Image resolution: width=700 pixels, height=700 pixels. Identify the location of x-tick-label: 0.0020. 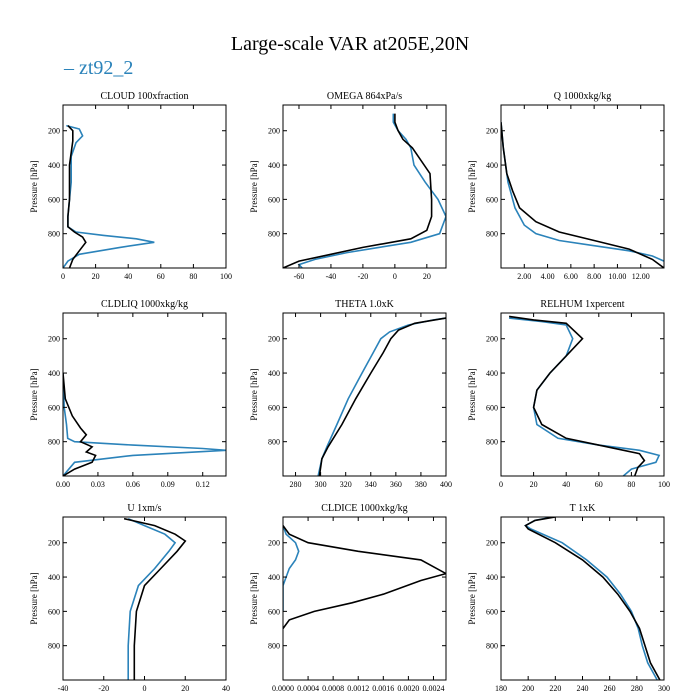
(408, 688).